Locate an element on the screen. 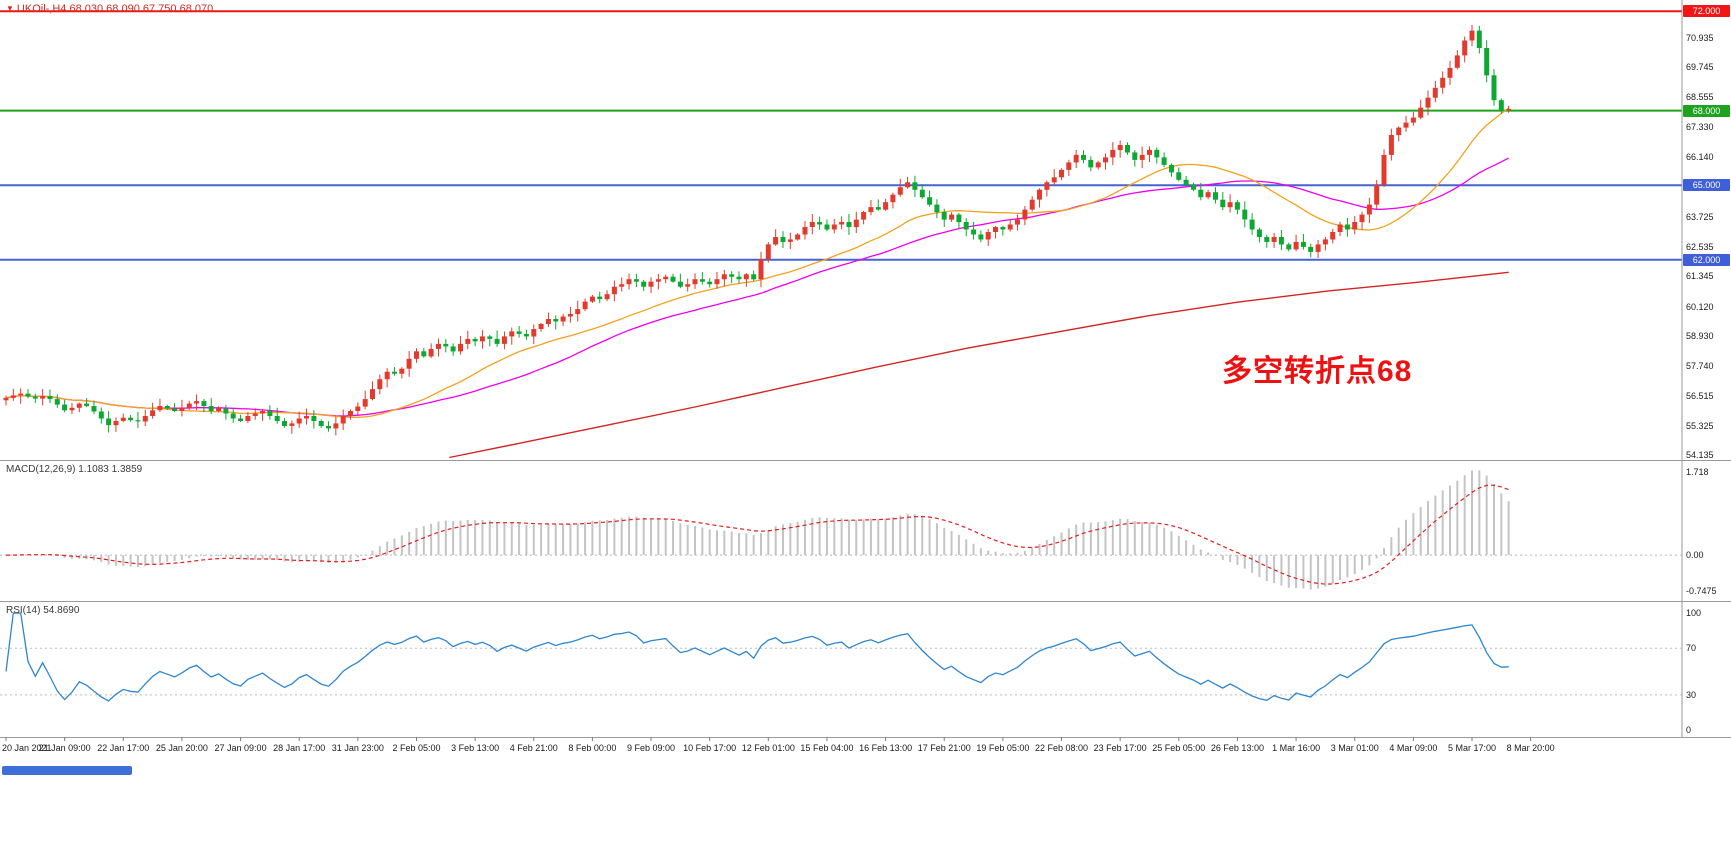  price-line-badge: 68.000 is located at coordinates (1706, 110).